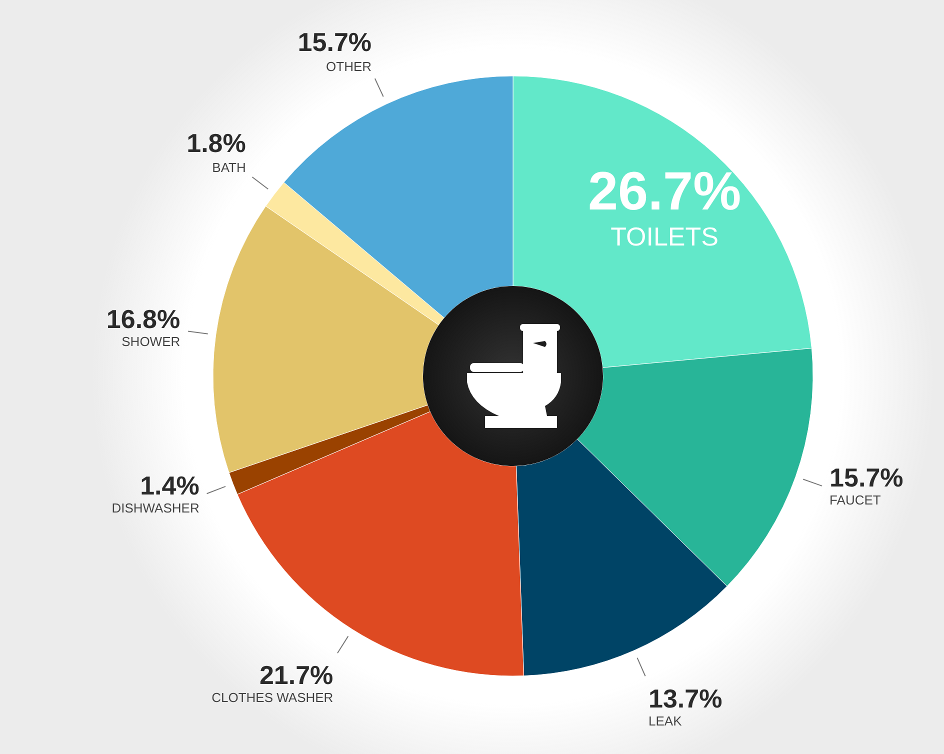 Image resolution: width=944 pixels, height=754 pixels. What do you see at coordinates (216, 143) in the screenshot?
I see `data-label: 1.8%` at bounding box center [216, 143].